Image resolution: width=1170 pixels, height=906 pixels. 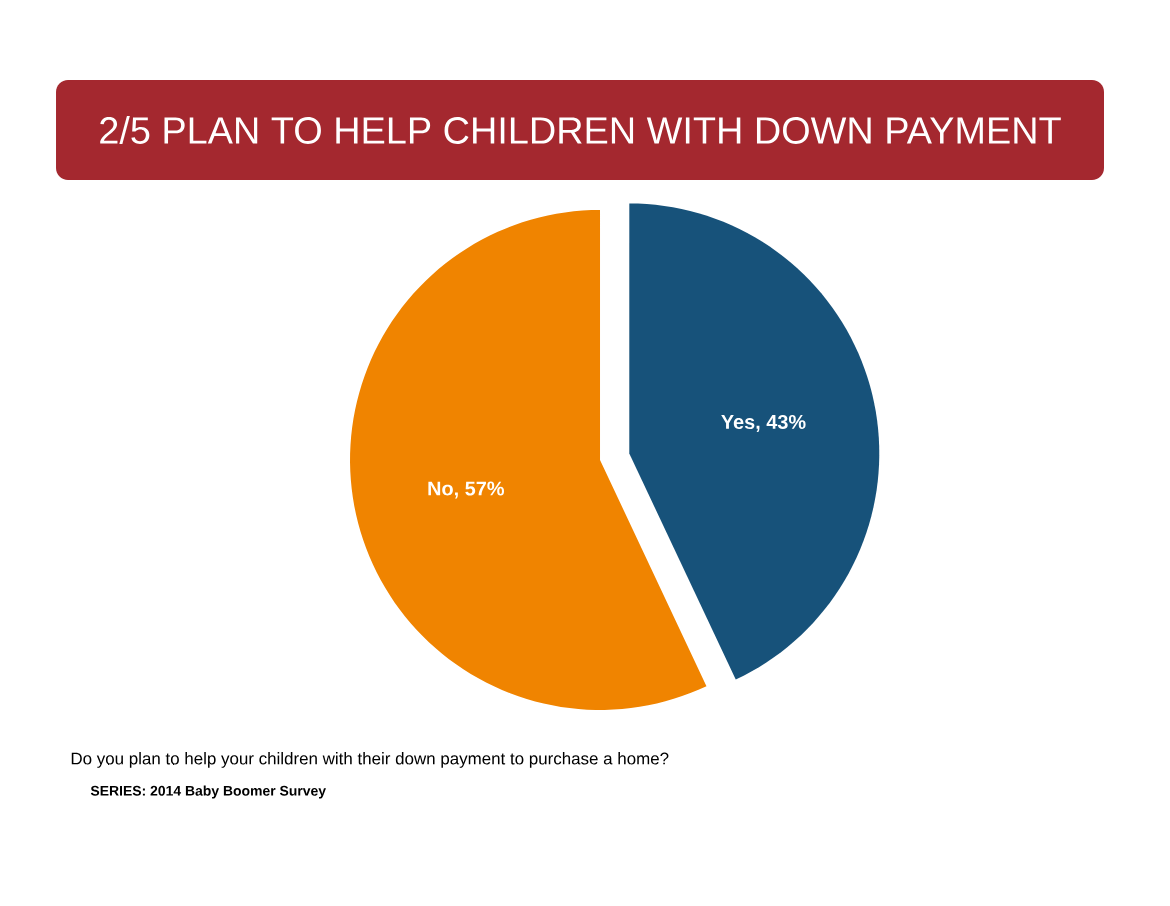 I want to click on chart-title: 2/5 PLAN TO HELP CHILDREN WITH DOWN PAYMENT, so click(x=580, y=130).